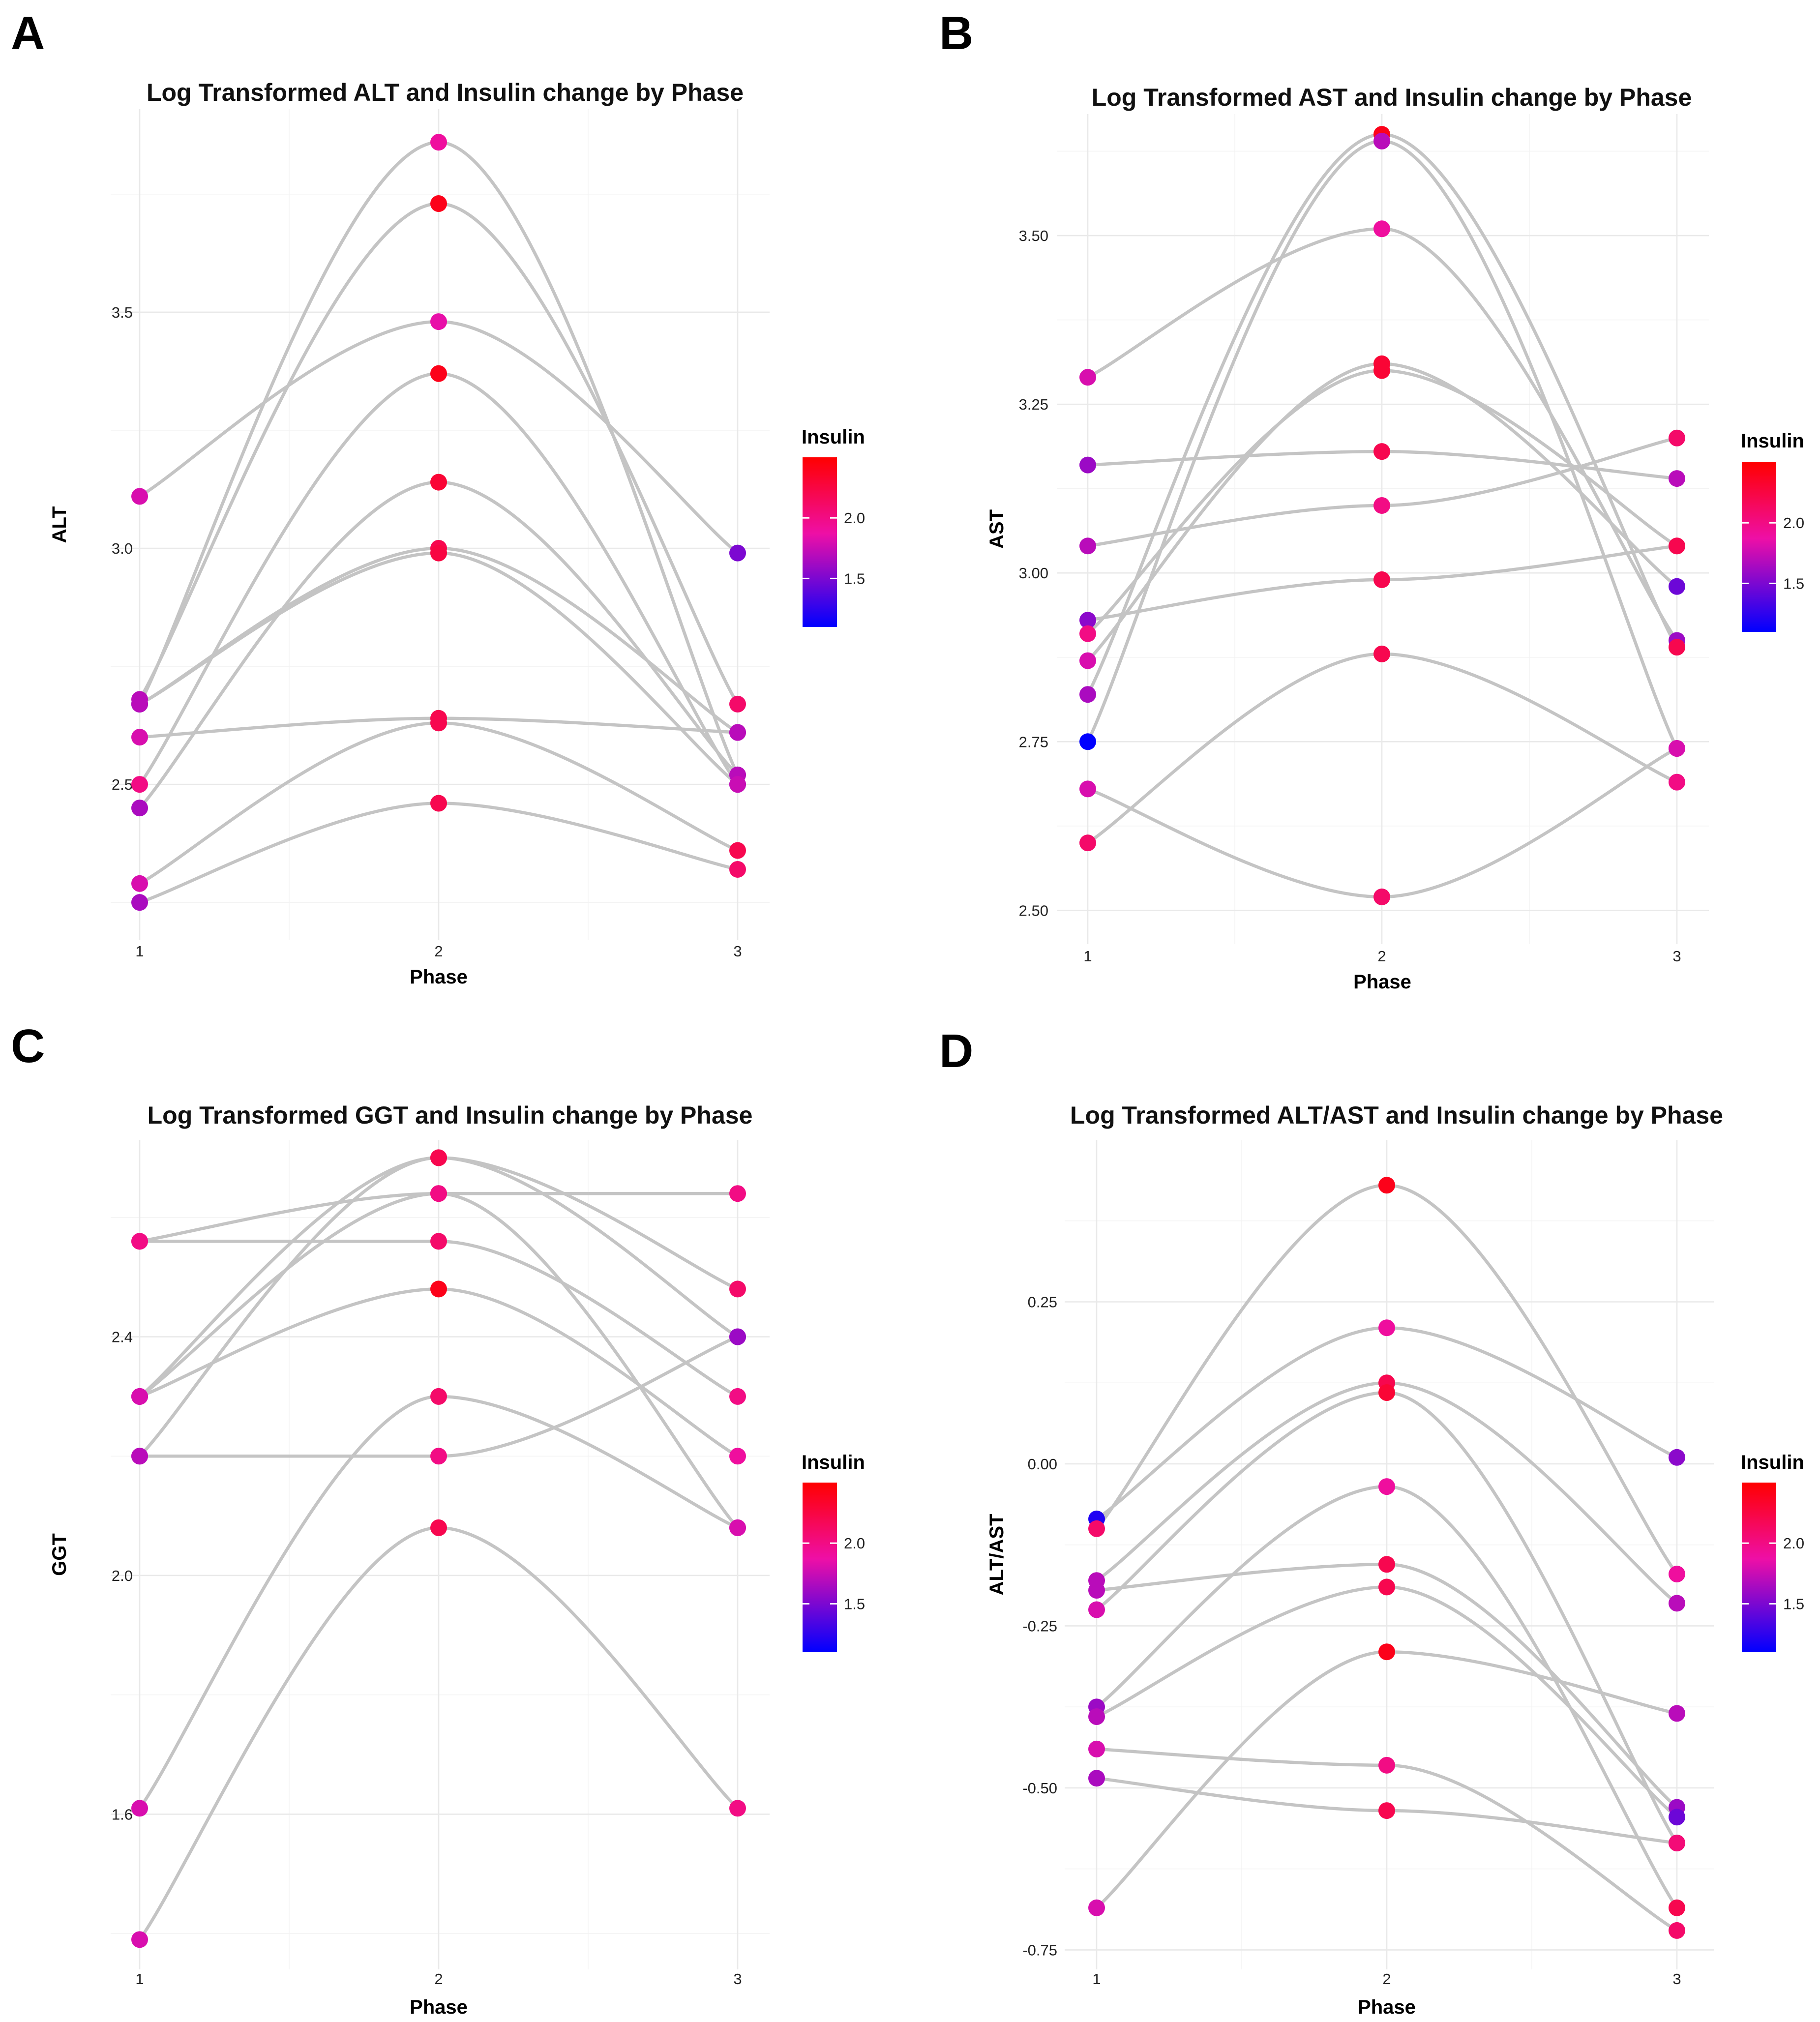  Describe the element at coordinates (122, 312) in the screenshot. I see `y-tick-label: 3.5` at that location.